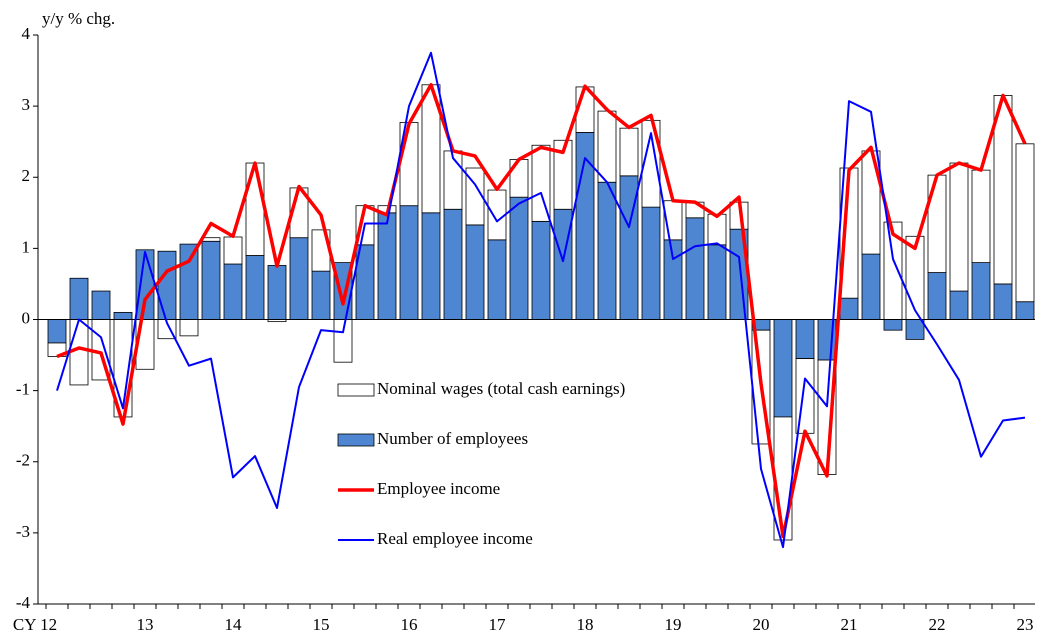 Image resolution: width=1041 pixels, height=639 pixels. Describe the element at coordinates (937, 624) in the screenshot. I see `x-tick-label: 22` at that location.